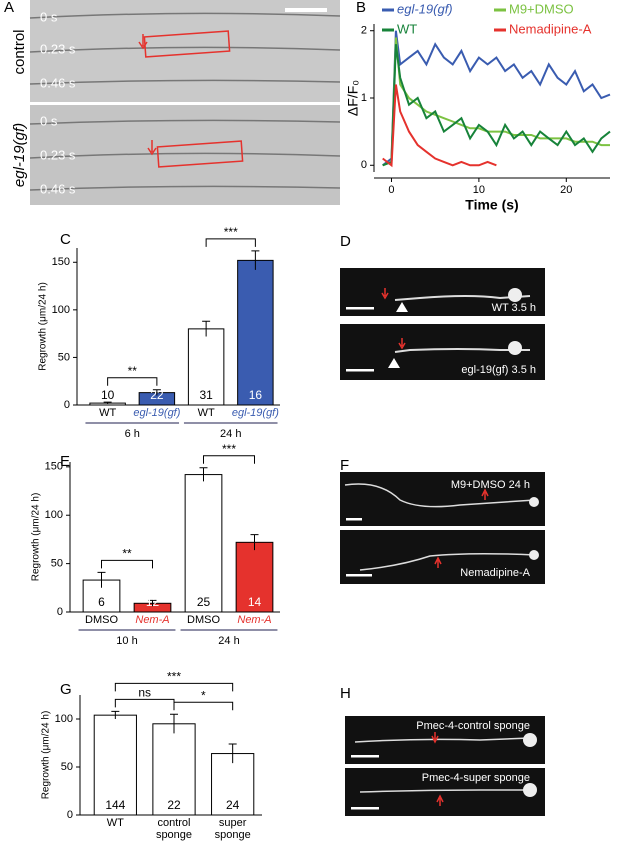  I want to click on n-label: 16, so click(256, 395).